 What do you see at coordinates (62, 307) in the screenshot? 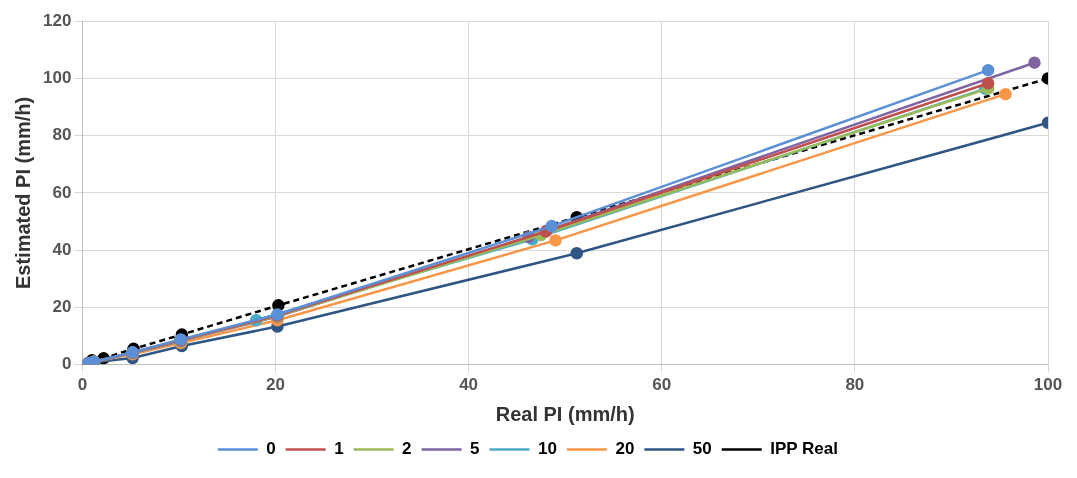
I see `y-tick-label: 20` at bounding box center [62, 307].